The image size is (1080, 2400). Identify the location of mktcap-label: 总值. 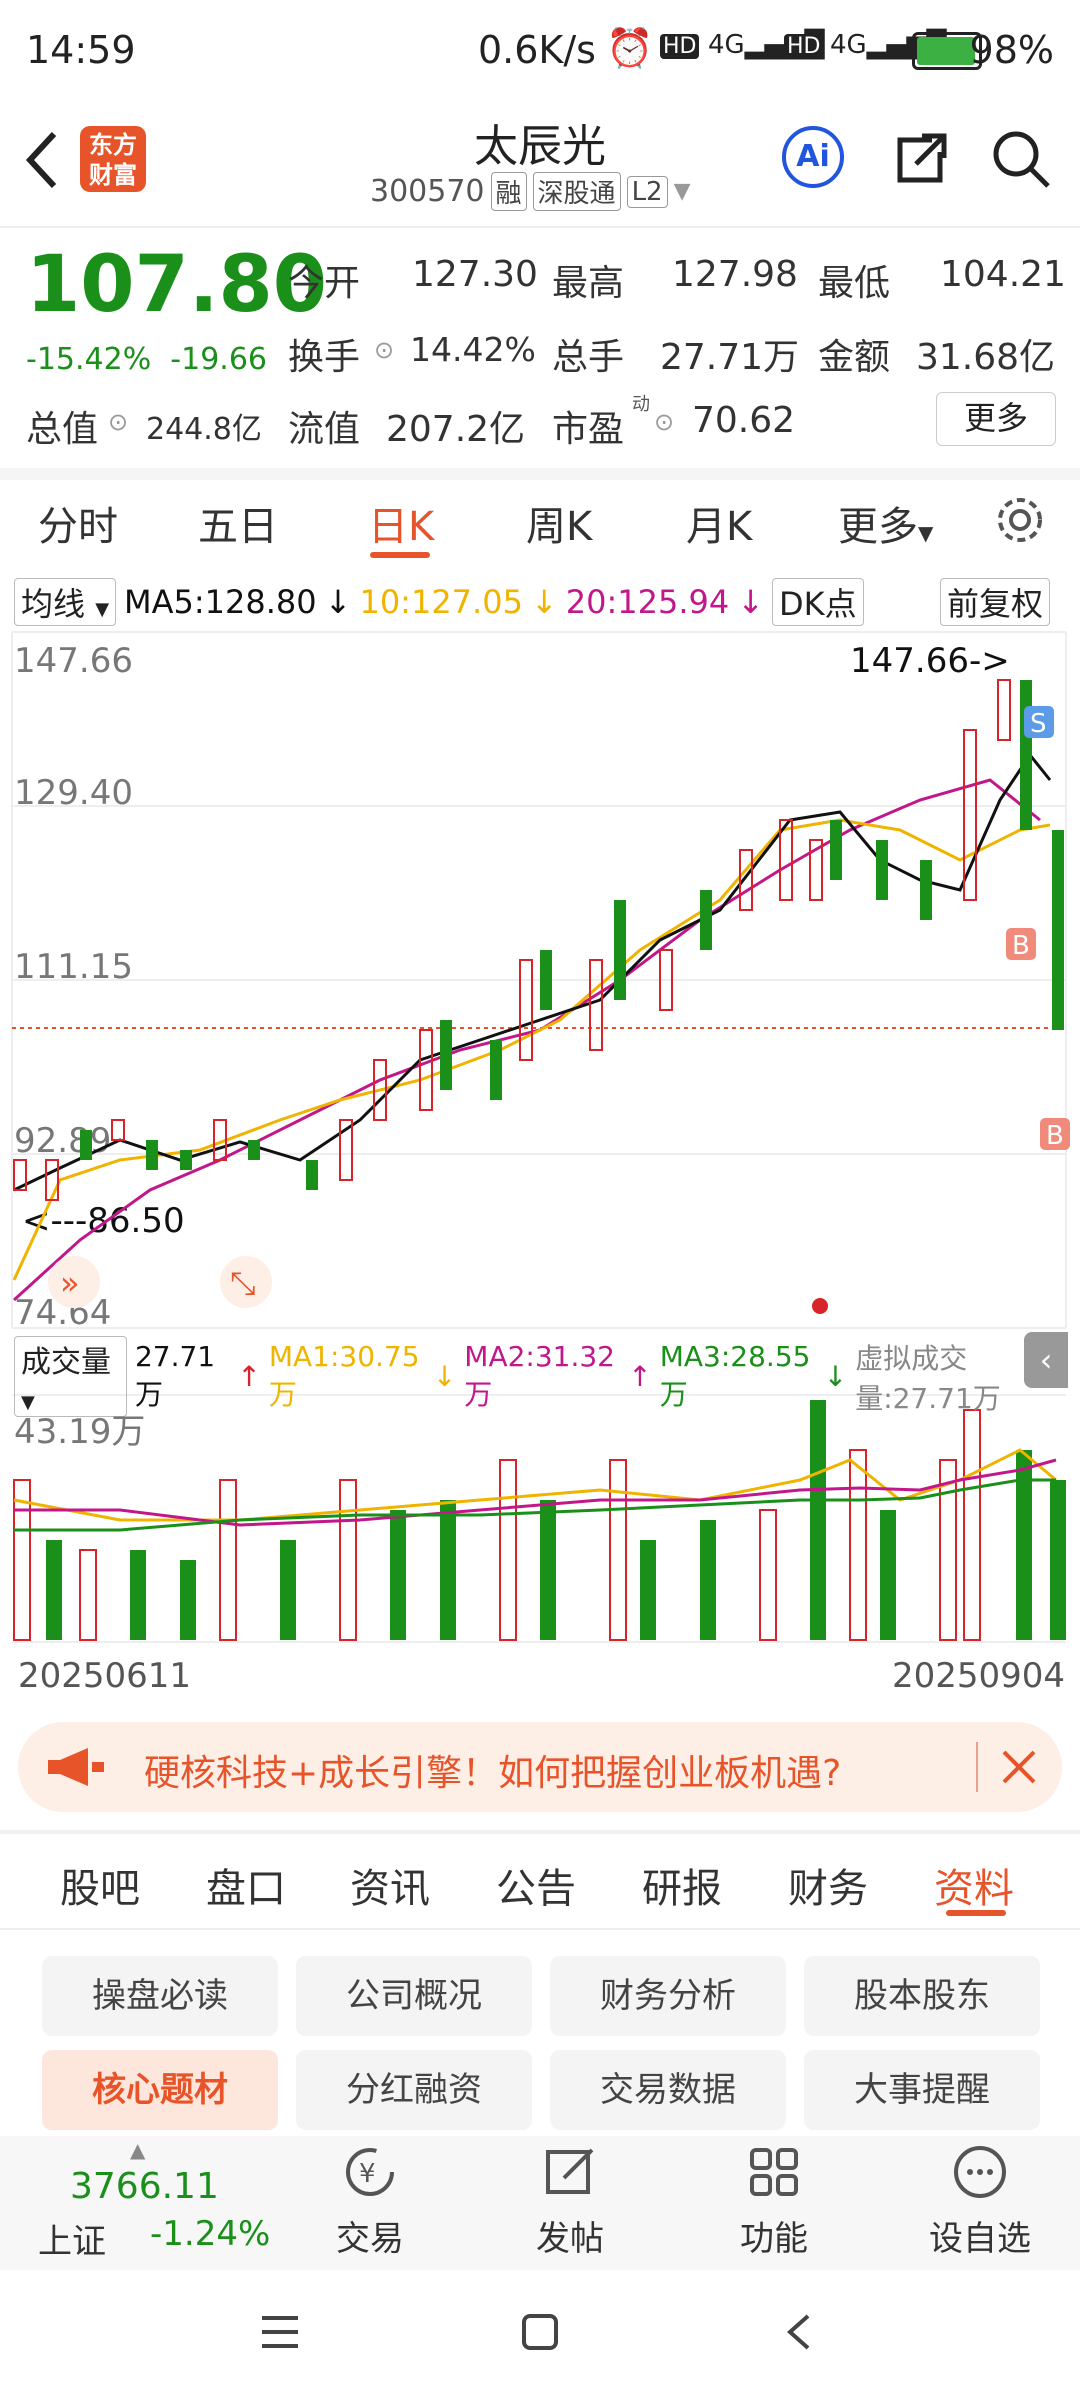
(62, 429).